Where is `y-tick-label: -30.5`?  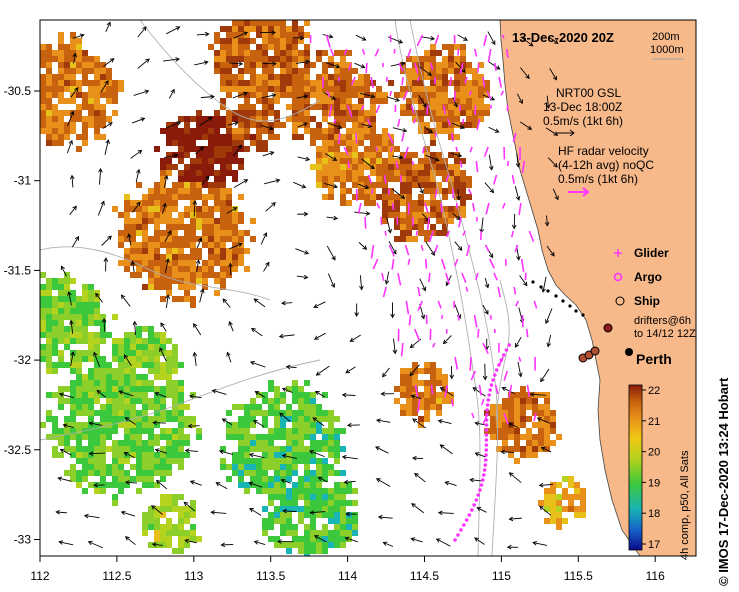
y-tick-label: -30.5 is located at coordinates (18, 91).